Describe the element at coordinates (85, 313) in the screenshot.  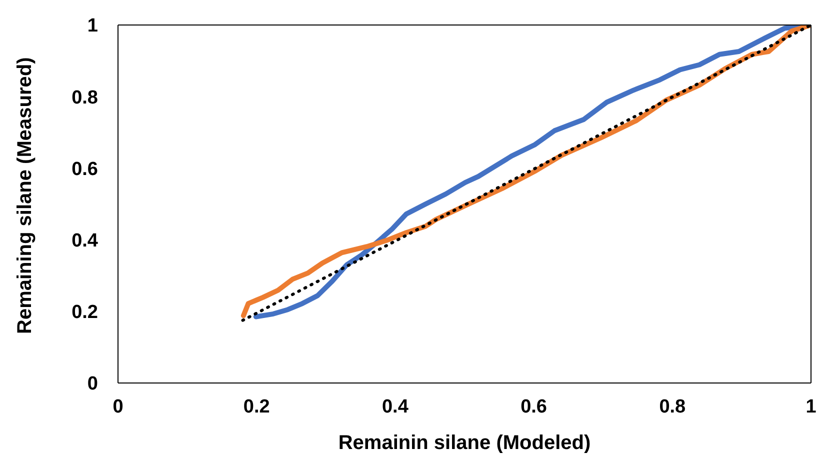
I see `y-tick-label: 0.2` at that location.